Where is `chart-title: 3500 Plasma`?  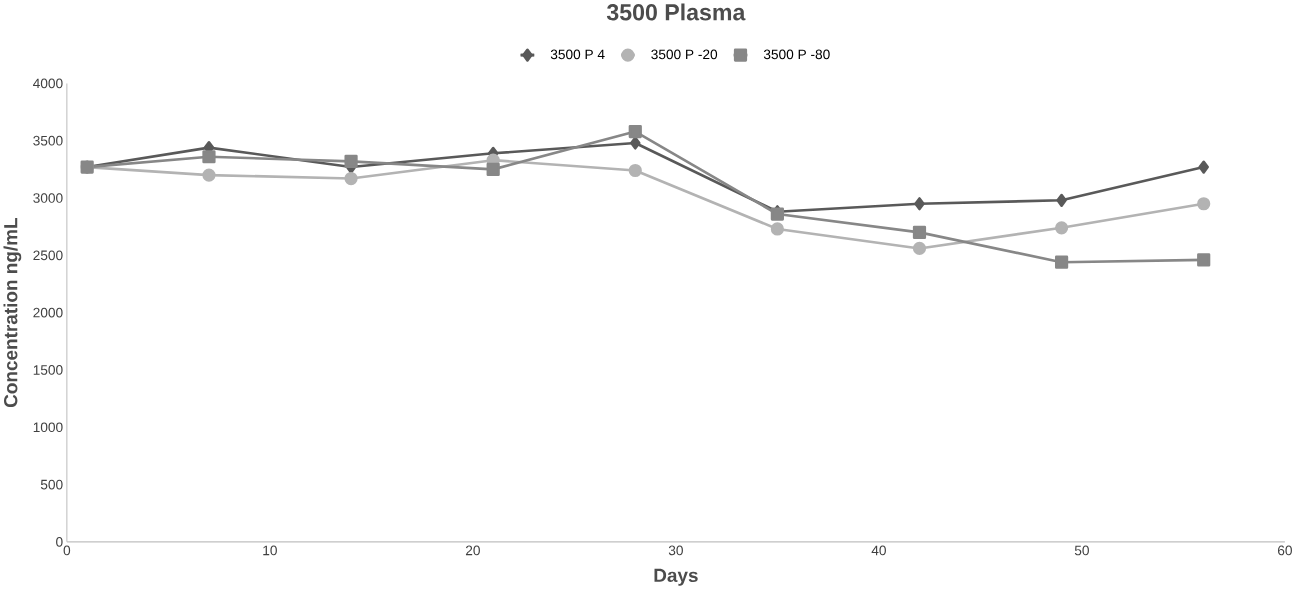
chart-title: 3500 Plasma is located at coordinates (676, 12).